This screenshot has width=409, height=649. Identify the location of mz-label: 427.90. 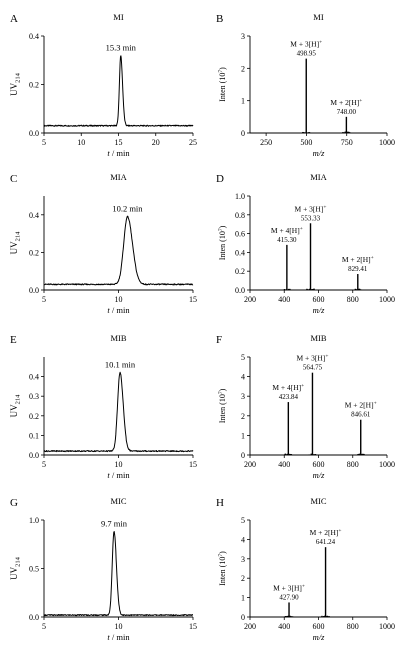
(289, 597).